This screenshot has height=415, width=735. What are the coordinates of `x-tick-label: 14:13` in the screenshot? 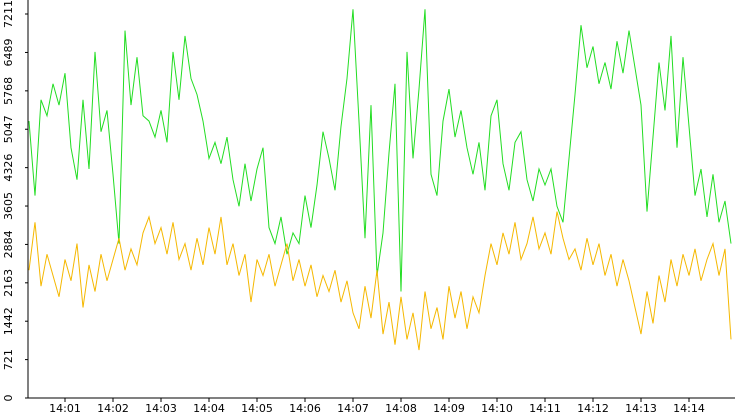 It's located at (641, 408).